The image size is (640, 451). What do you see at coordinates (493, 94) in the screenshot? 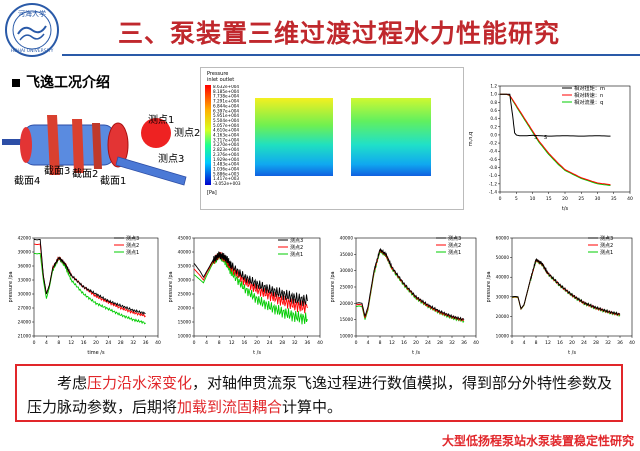
I see `y-tick-label: 1.0` at bounding box center [493, 94].